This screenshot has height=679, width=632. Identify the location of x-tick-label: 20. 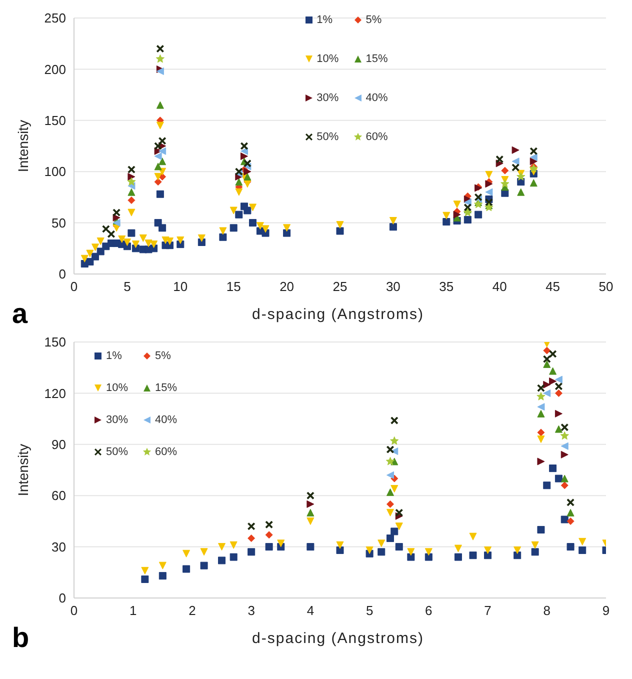
(287, 286).